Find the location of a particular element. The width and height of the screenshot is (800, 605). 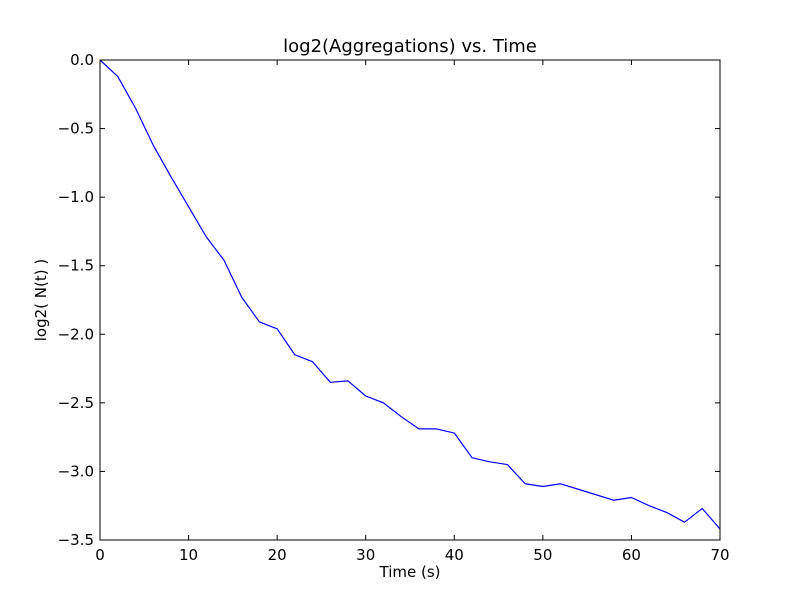

y-tick-label: −2.5 is located at coordinates (76, 403).